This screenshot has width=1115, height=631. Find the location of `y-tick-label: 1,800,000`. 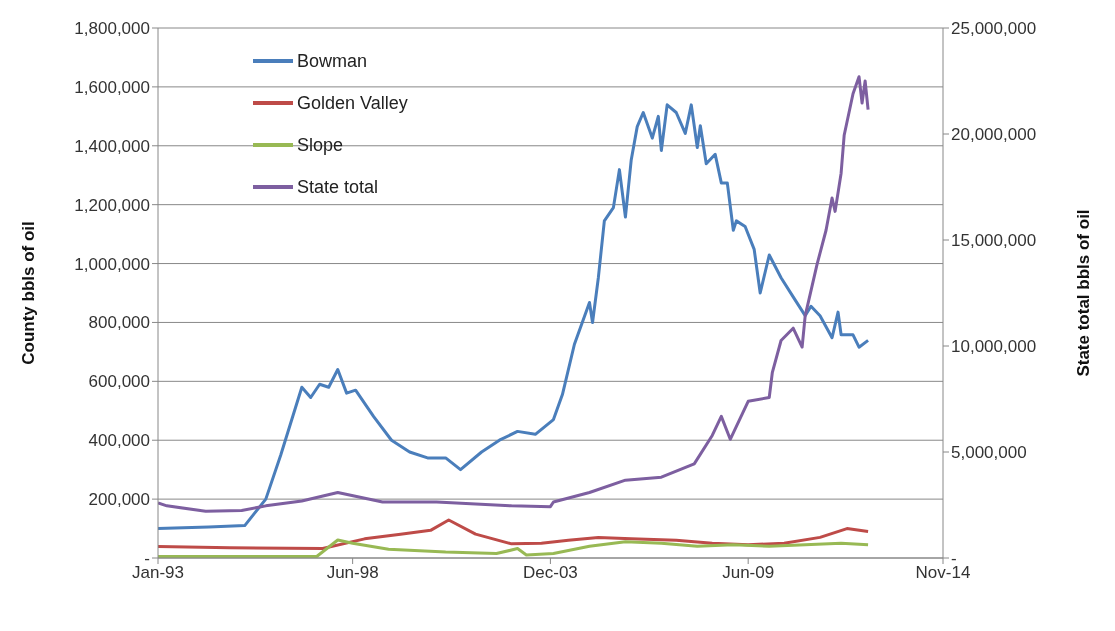

y-tick-label: 1,800,000 is located at coordinates (112, 29).